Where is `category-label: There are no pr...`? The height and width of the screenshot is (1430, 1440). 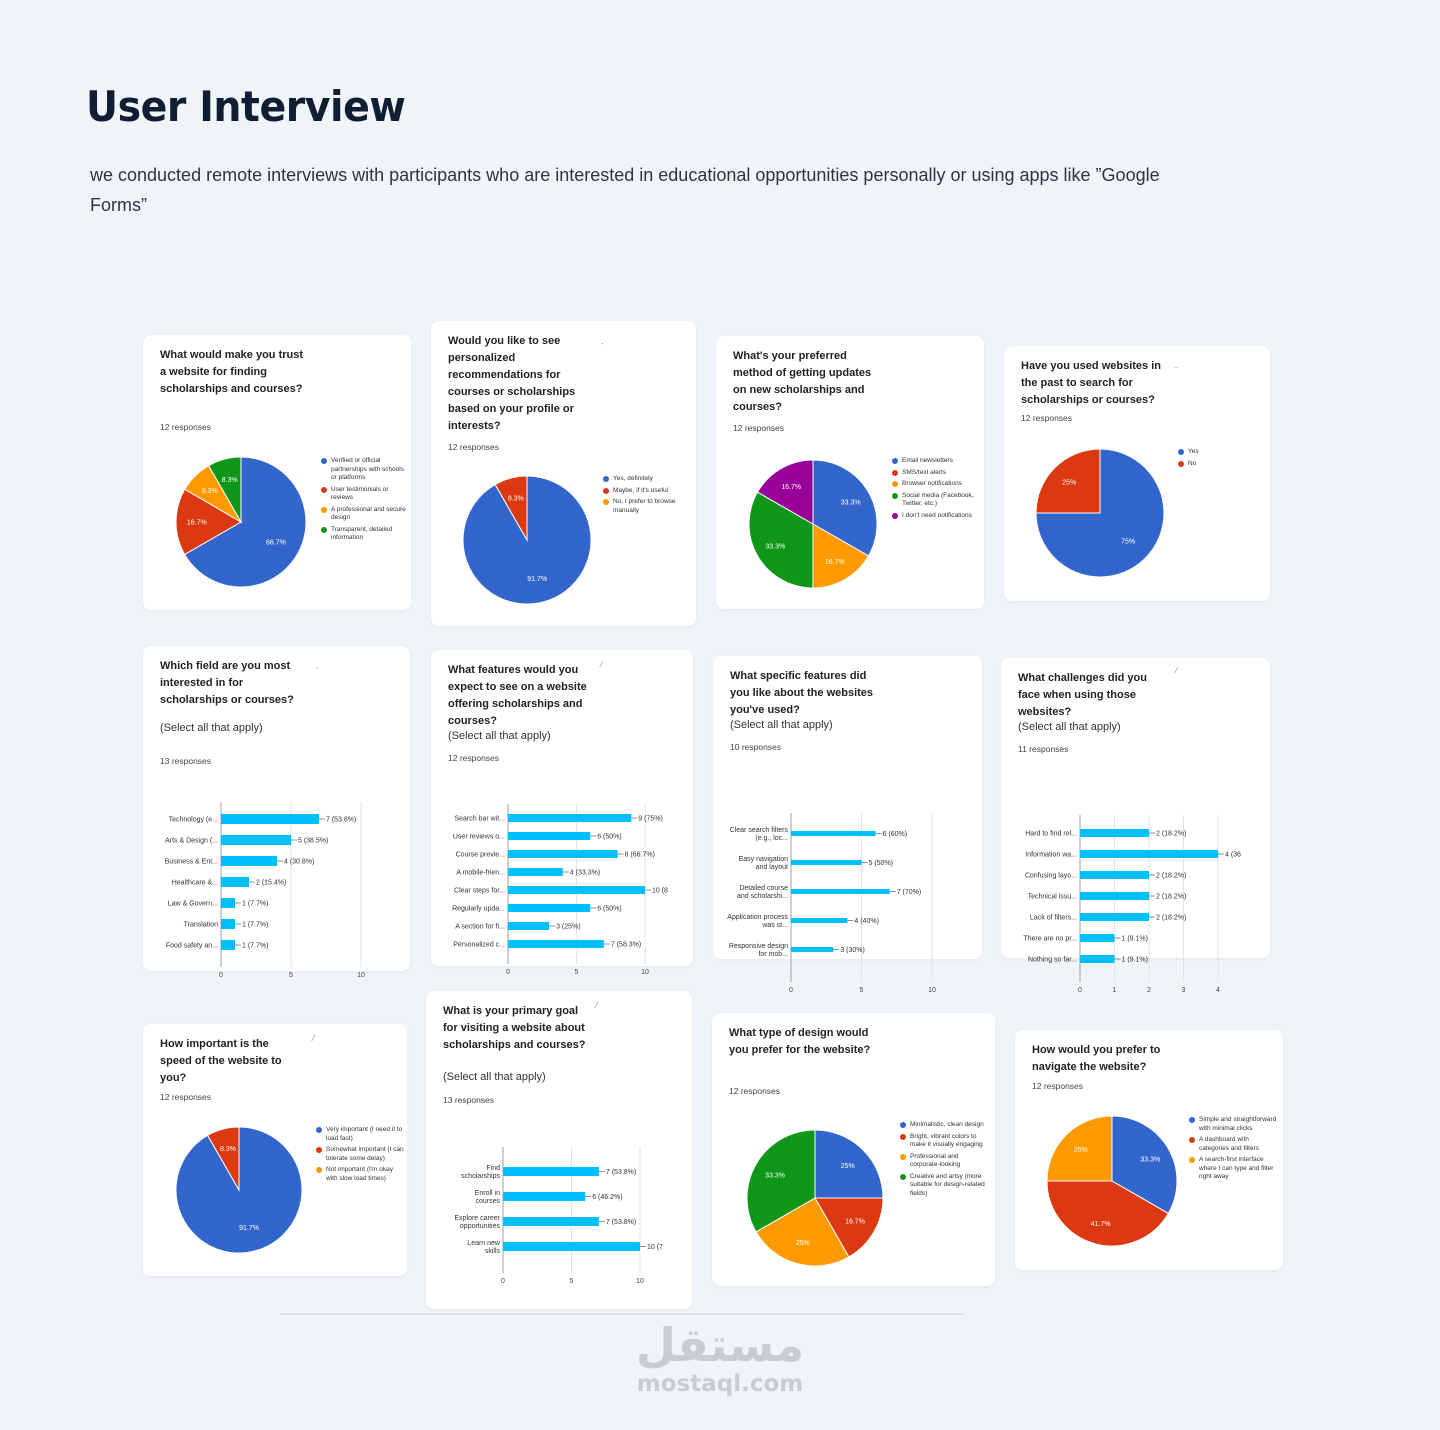
category-label: There are no pr... is located at coordinates (1050, 939).